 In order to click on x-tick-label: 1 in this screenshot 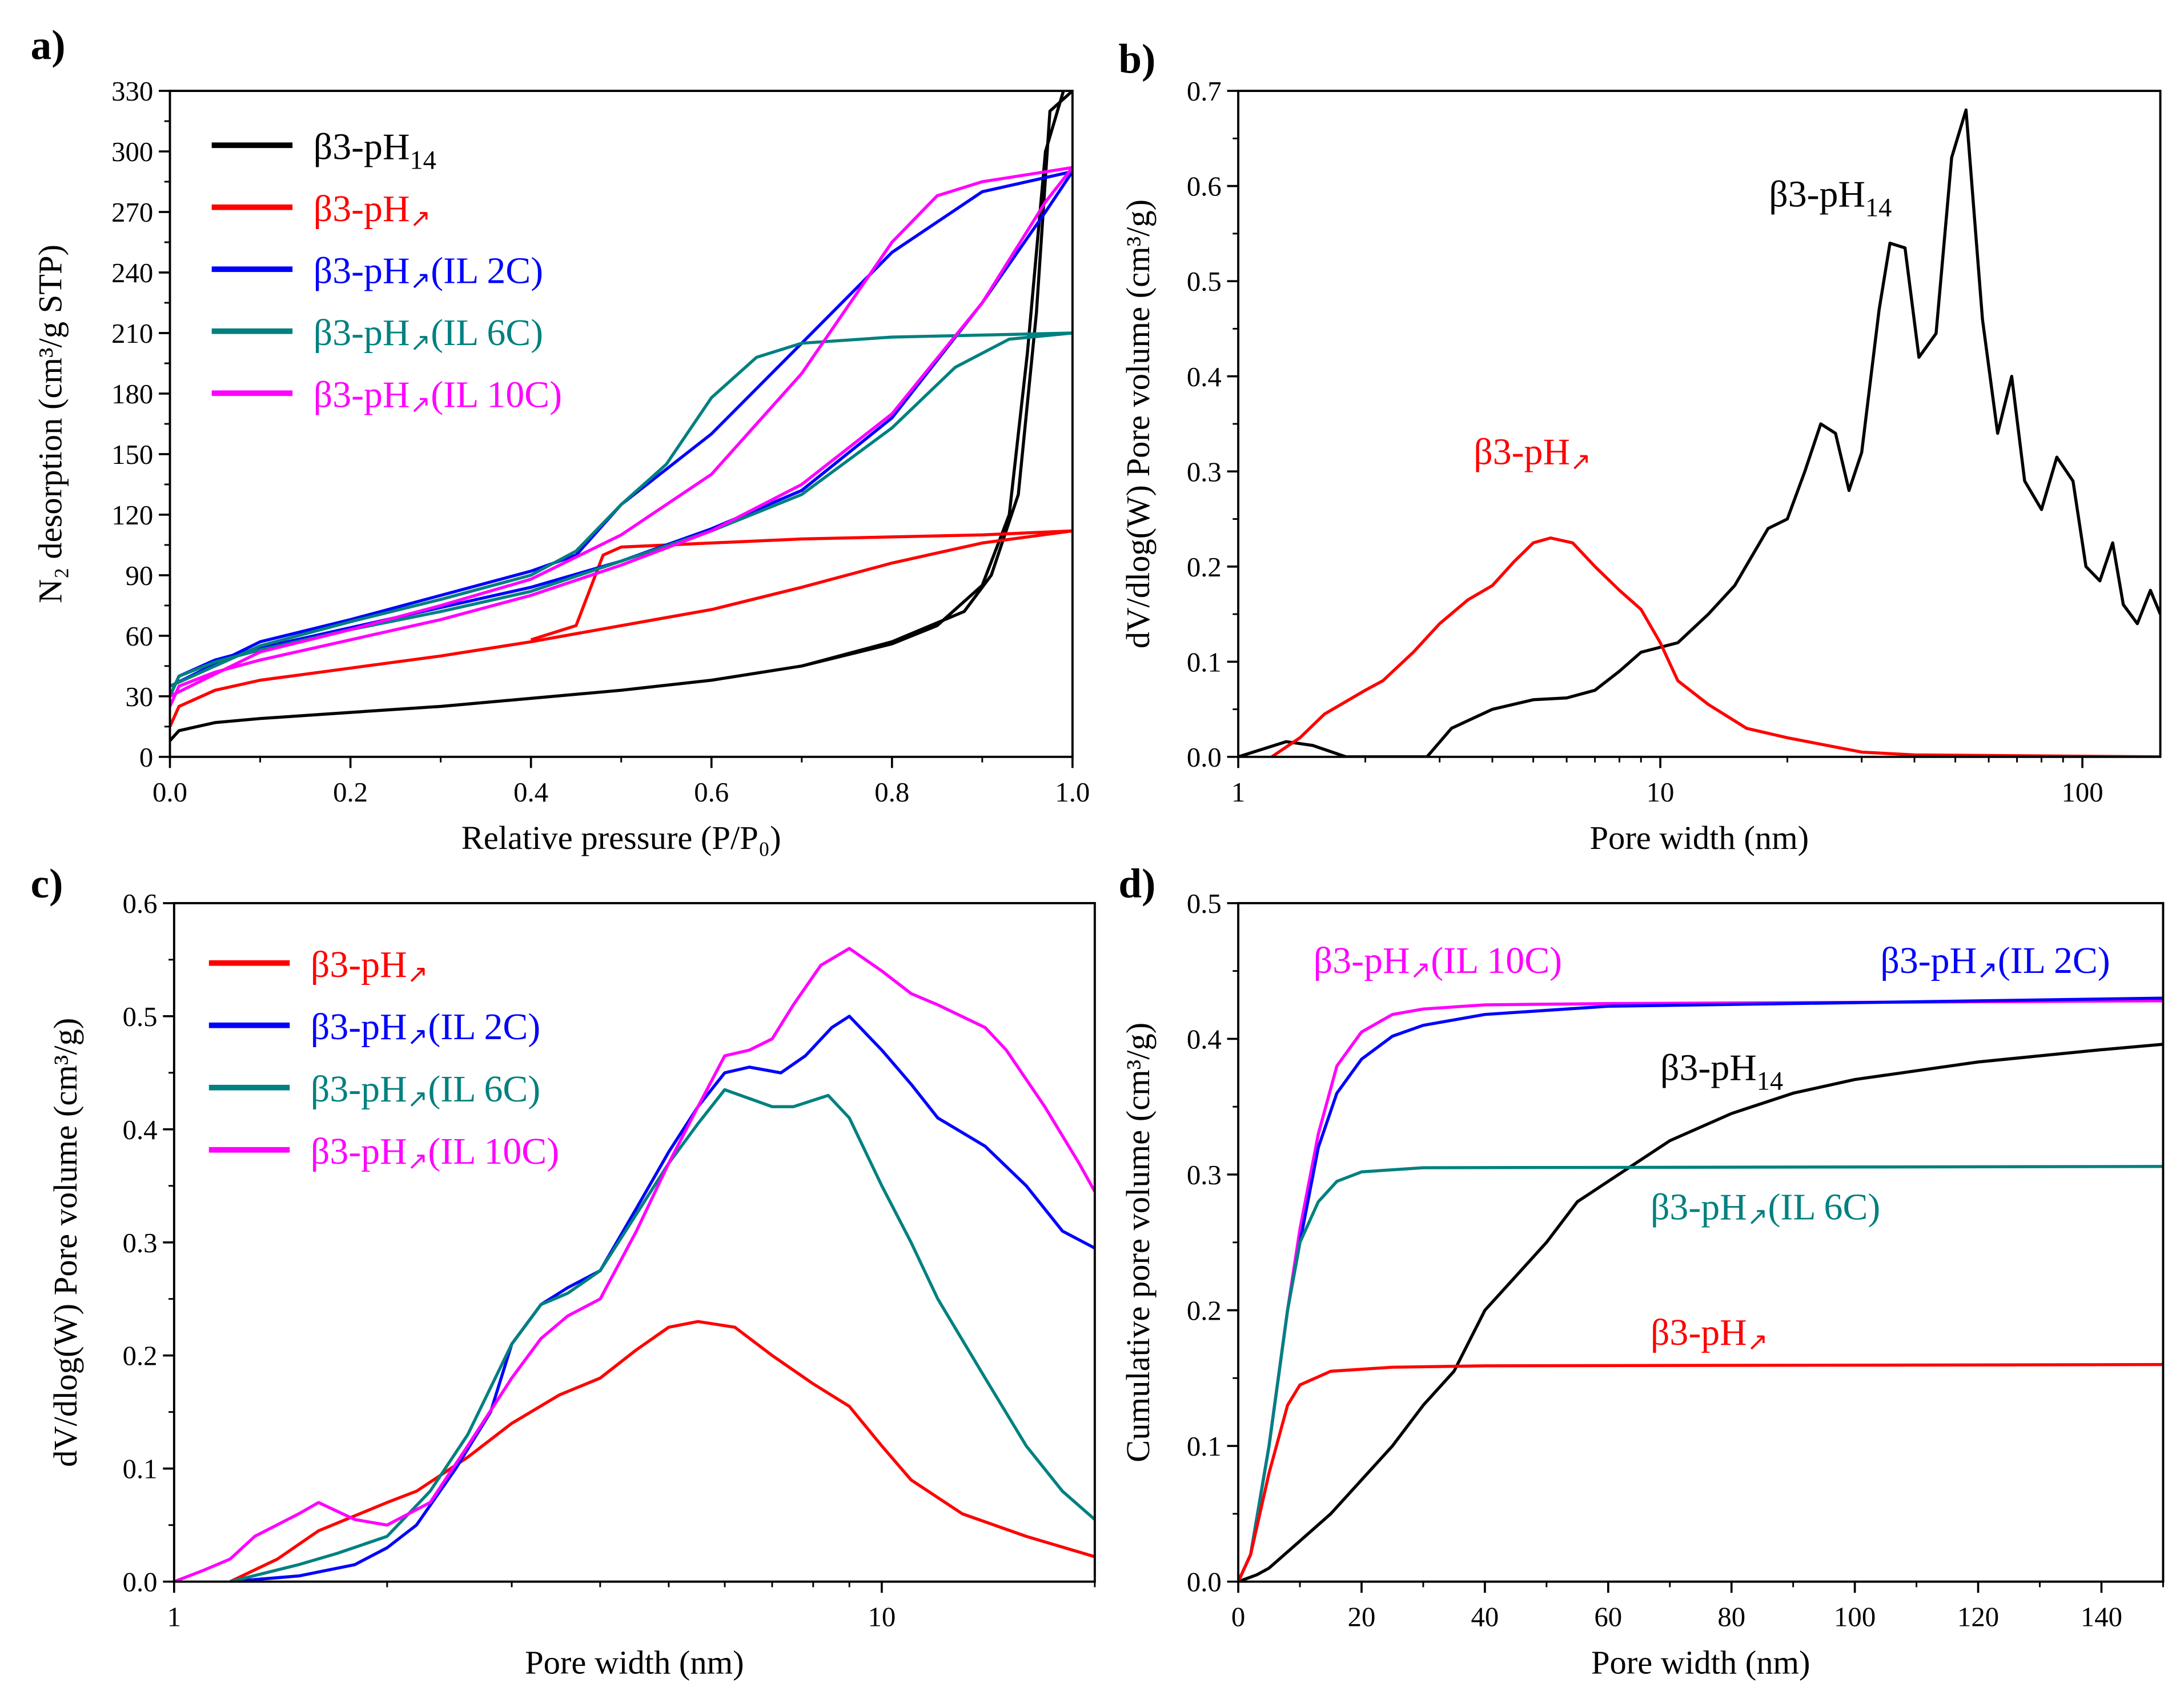, I will do `click(174, 1618)`.